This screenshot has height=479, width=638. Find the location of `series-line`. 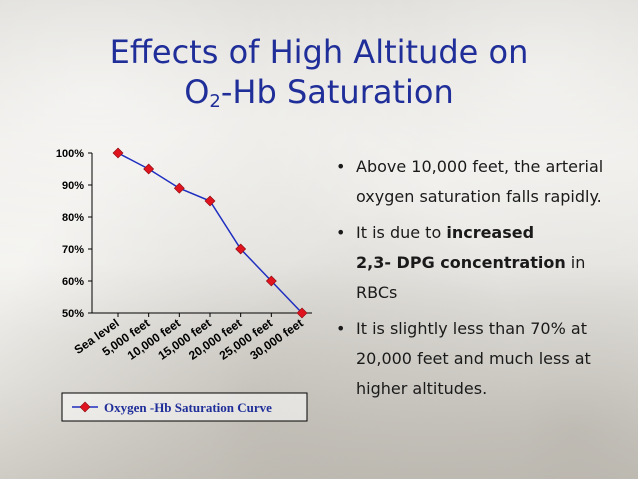

series-line is located at coordinates (210, 233).